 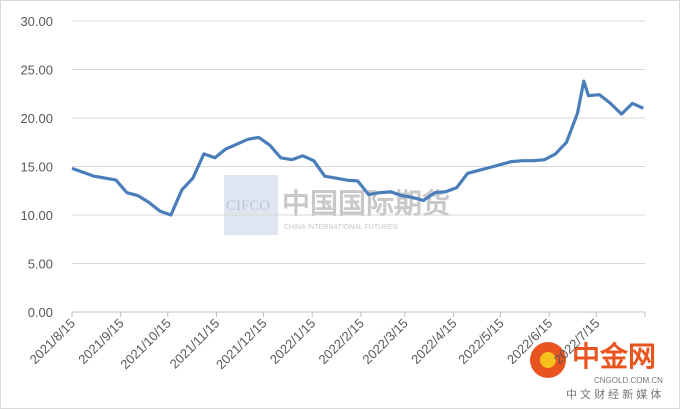 I want to click on y-tick-label: 25.00, so click(x=36, y=70).